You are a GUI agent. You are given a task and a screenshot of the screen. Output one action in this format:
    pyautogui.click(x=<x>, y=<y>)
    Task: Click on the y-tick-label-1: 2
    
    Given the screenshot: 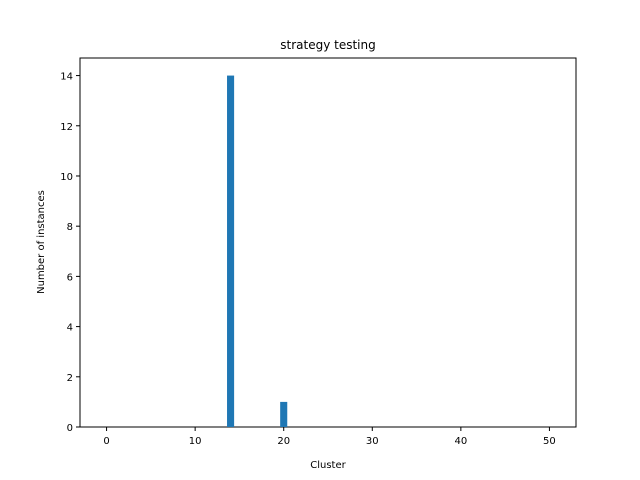 What is the action you would take?
    pyautogui.click(x=70, y=378)
    